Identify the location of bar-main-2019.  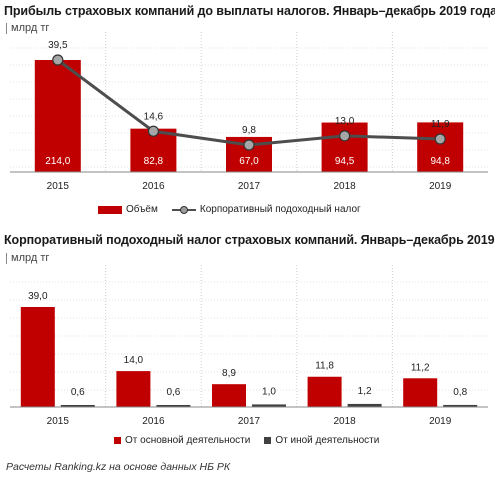
(420, 392).